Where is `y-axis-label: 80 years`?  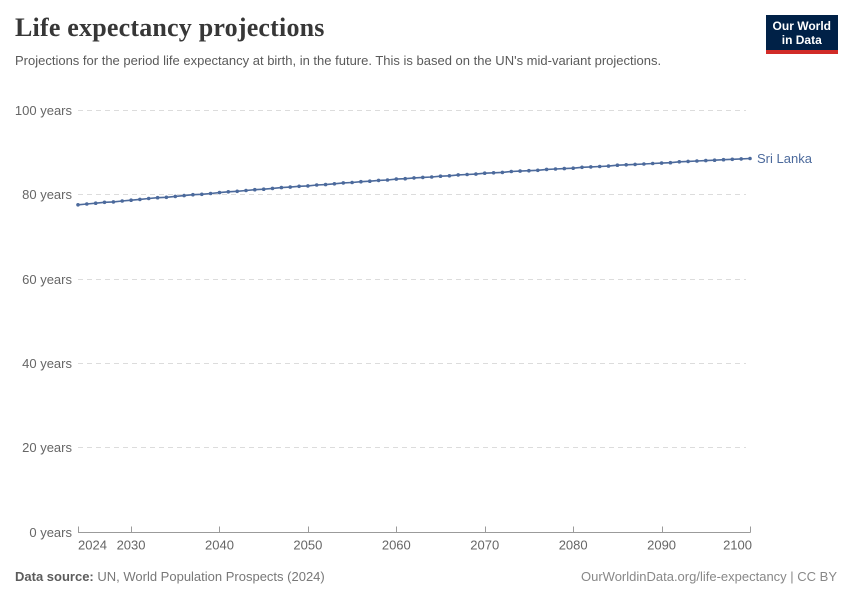 y-axis-label: 80 years is located at coordinates (47, 194).